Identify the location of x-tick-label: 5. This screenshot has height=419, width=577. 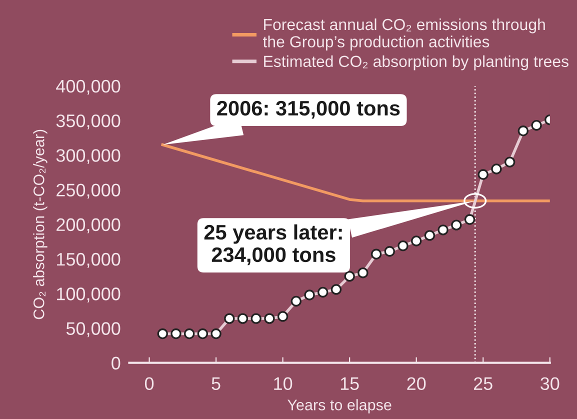
(216, 383).